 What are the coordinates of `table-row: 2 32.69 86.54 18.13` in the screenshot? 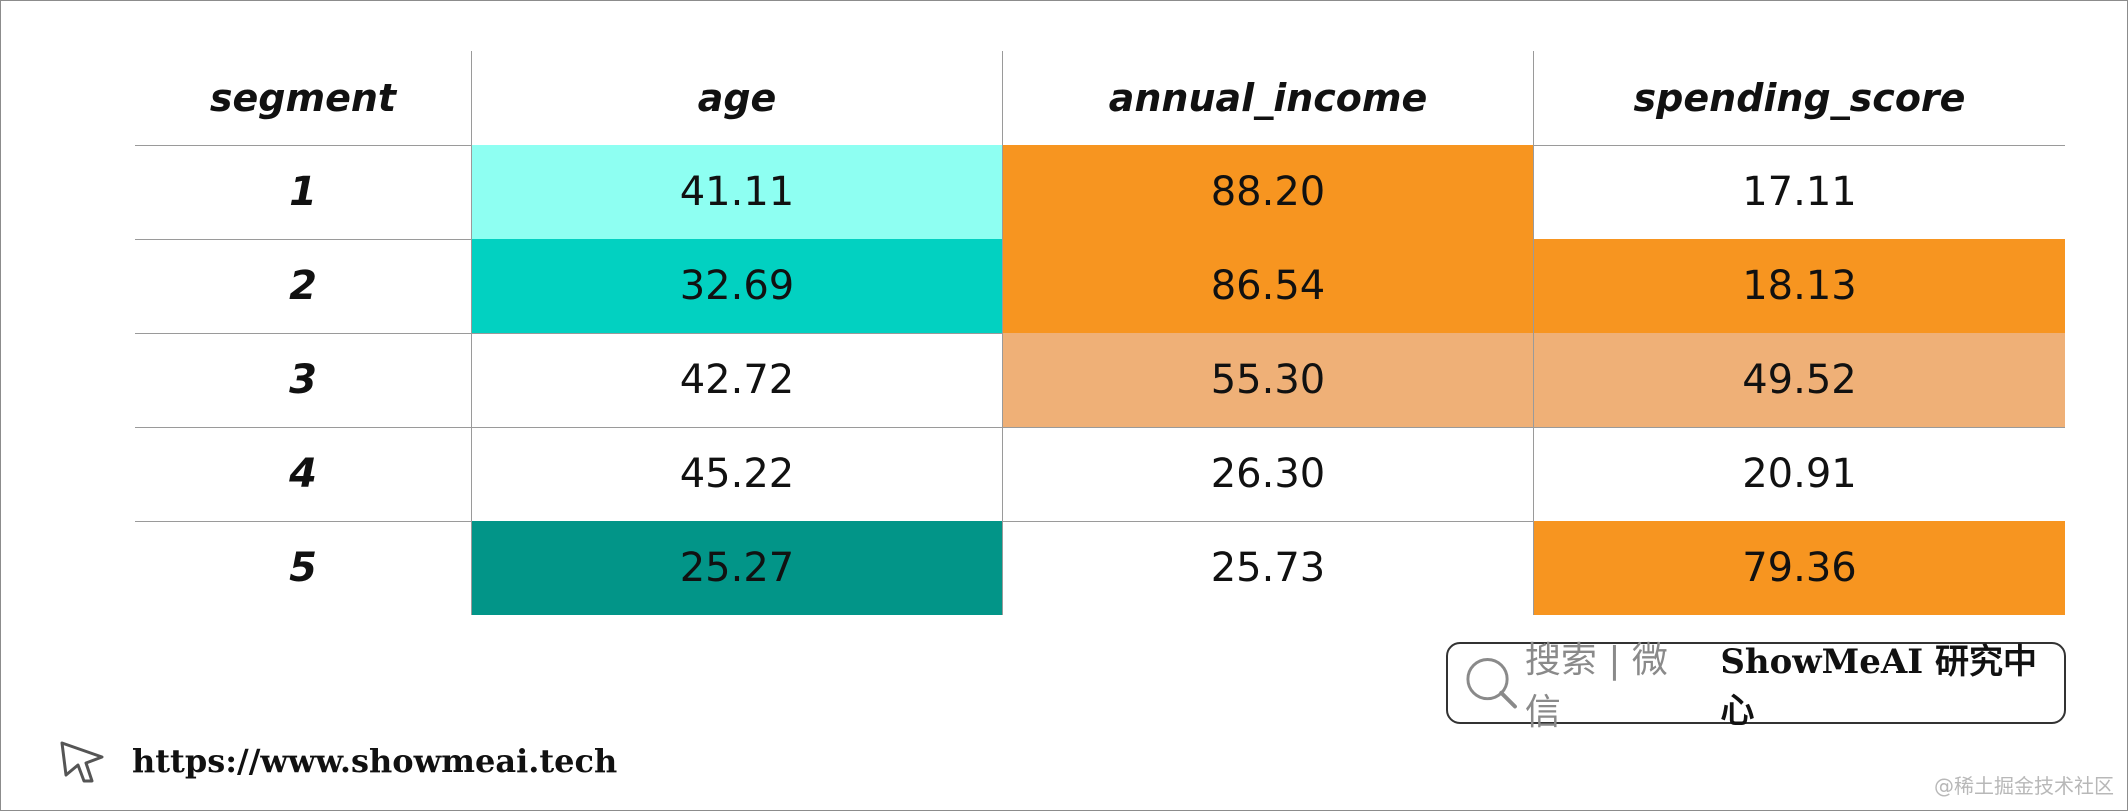 It's located at (1100, 286).